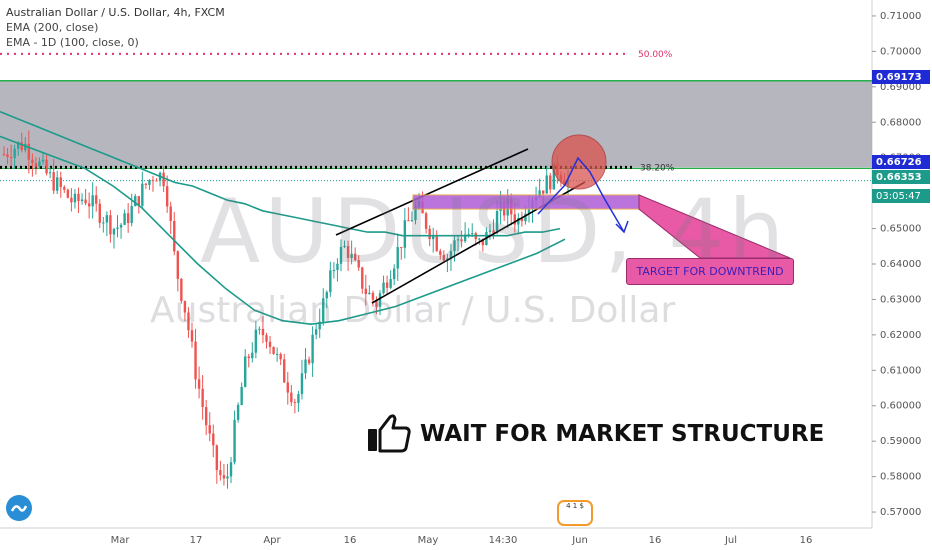 Image resolution: width=932 pixels, height=550 pixels. What do you see at coordinates (280, 173) in the screenshot?
I see `ema200-line` at bounding box center [280, 173].